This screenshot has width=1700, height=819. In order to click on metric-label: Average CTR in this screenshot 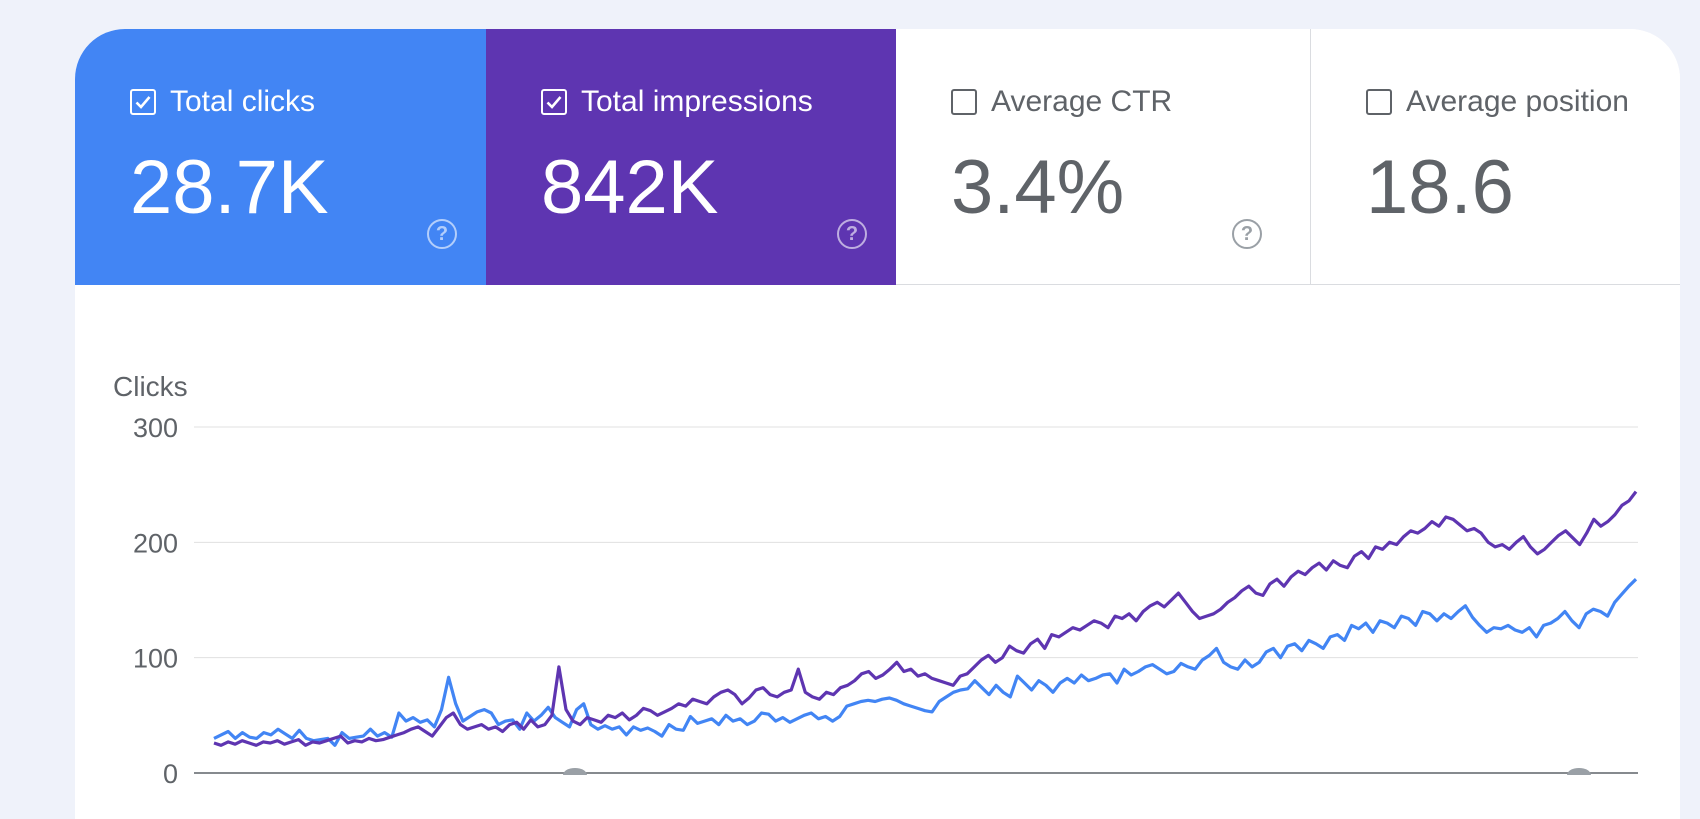, I will do `click(1082, 101)`.